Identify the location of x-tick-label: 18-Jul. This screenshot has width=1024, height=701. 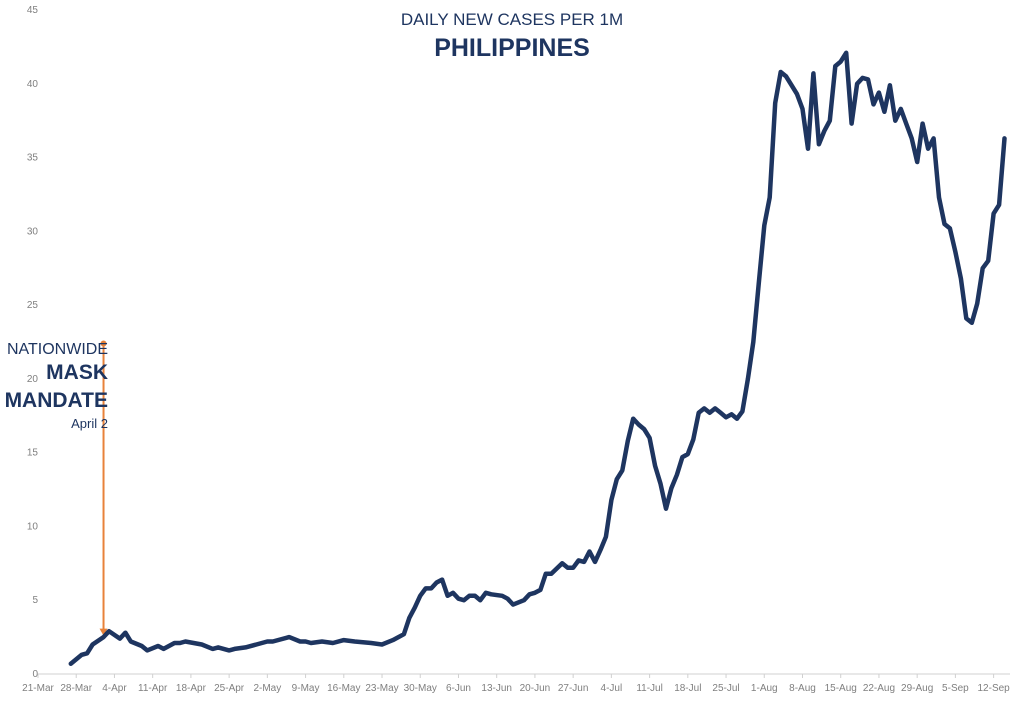
(687, 688).